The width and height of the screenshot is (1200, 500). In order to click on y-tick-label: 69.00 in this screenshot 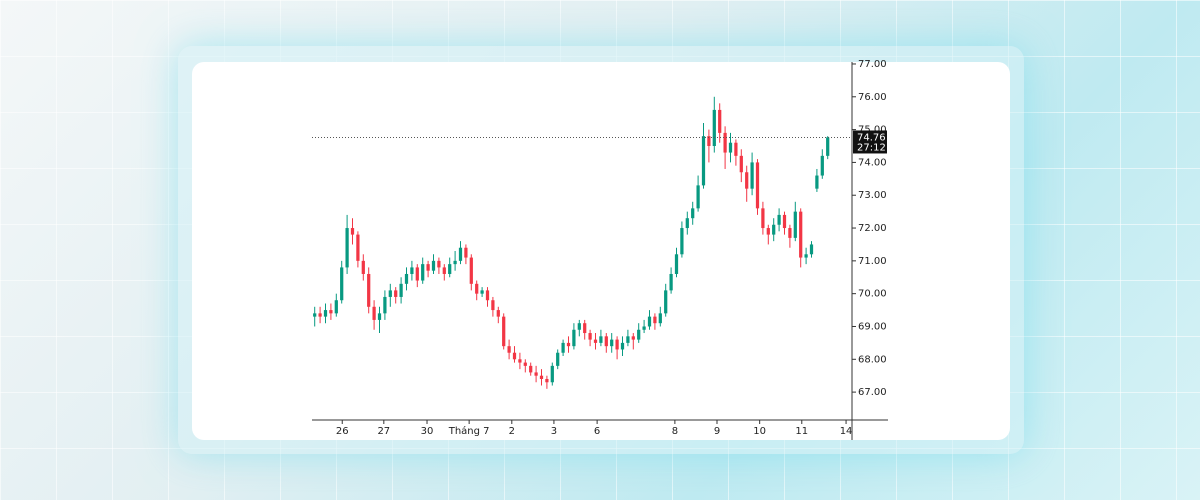, I will do `click(872, 326)`.